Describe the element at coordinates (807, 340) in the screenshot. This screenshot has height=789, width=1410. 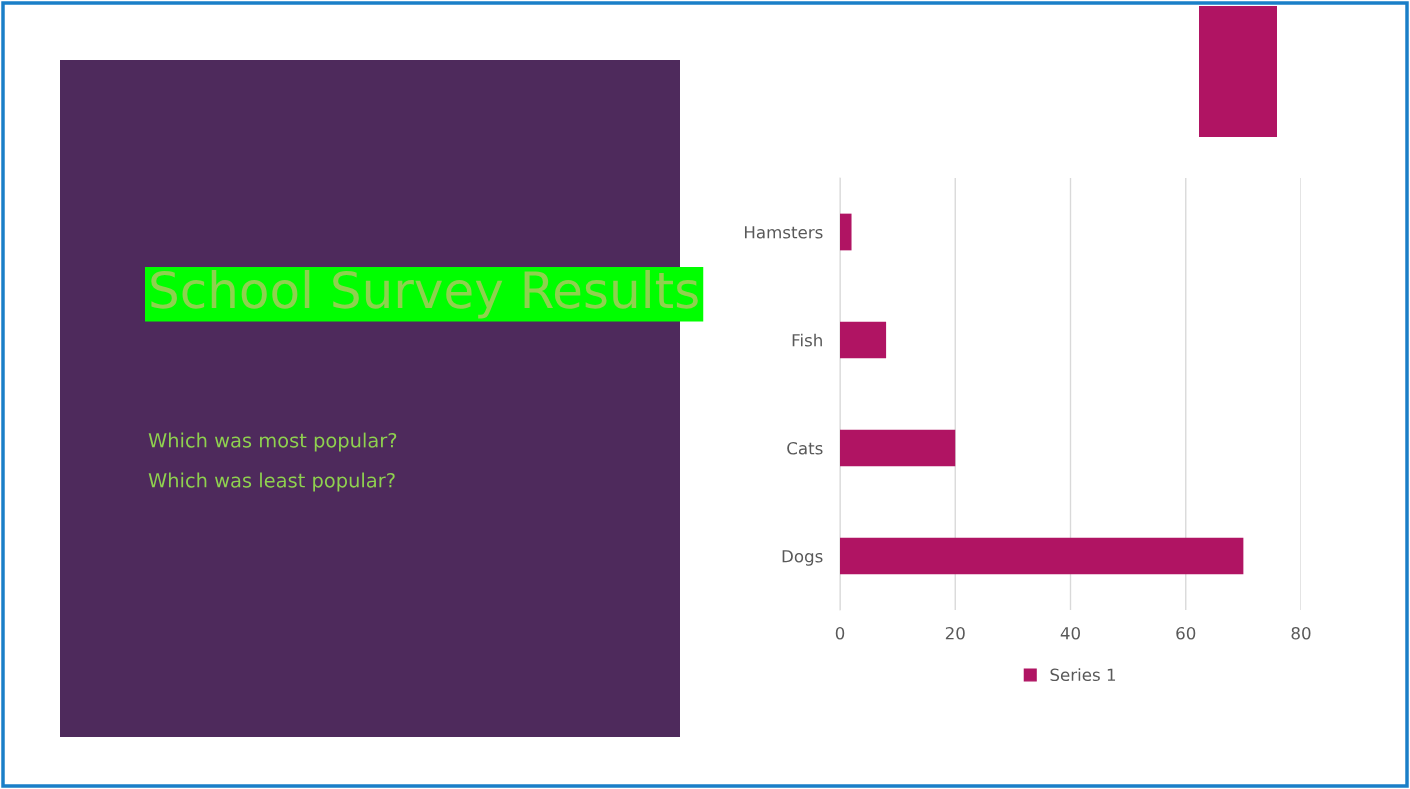
I see `y-tick-label: Fish` at that location.